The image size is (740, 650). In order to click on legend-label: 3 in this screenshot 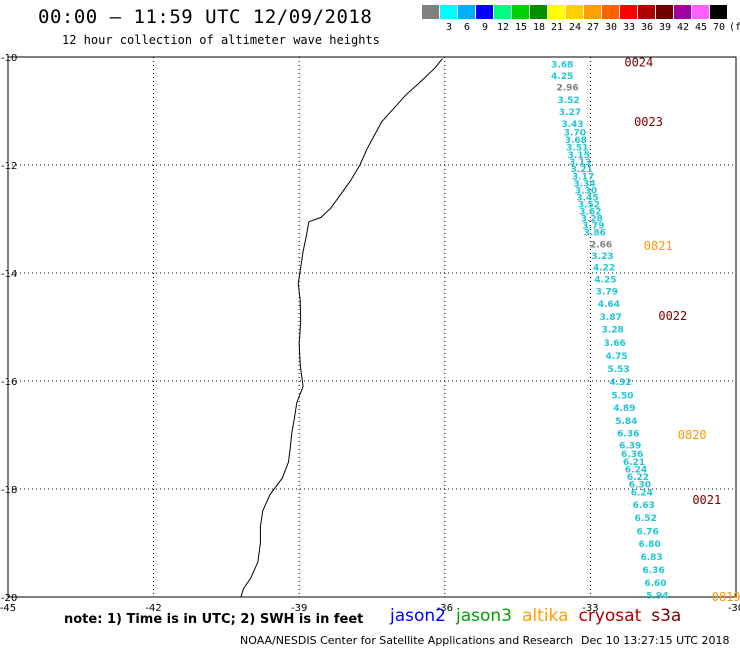, I will do `click(449, 27)`.